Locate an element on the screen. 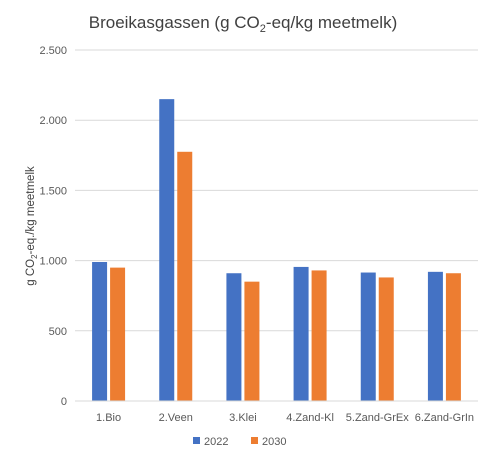 This screenshot has width=491, height=464. bar-2022-4.Zand-Kl is located at coordinates (301, 333).